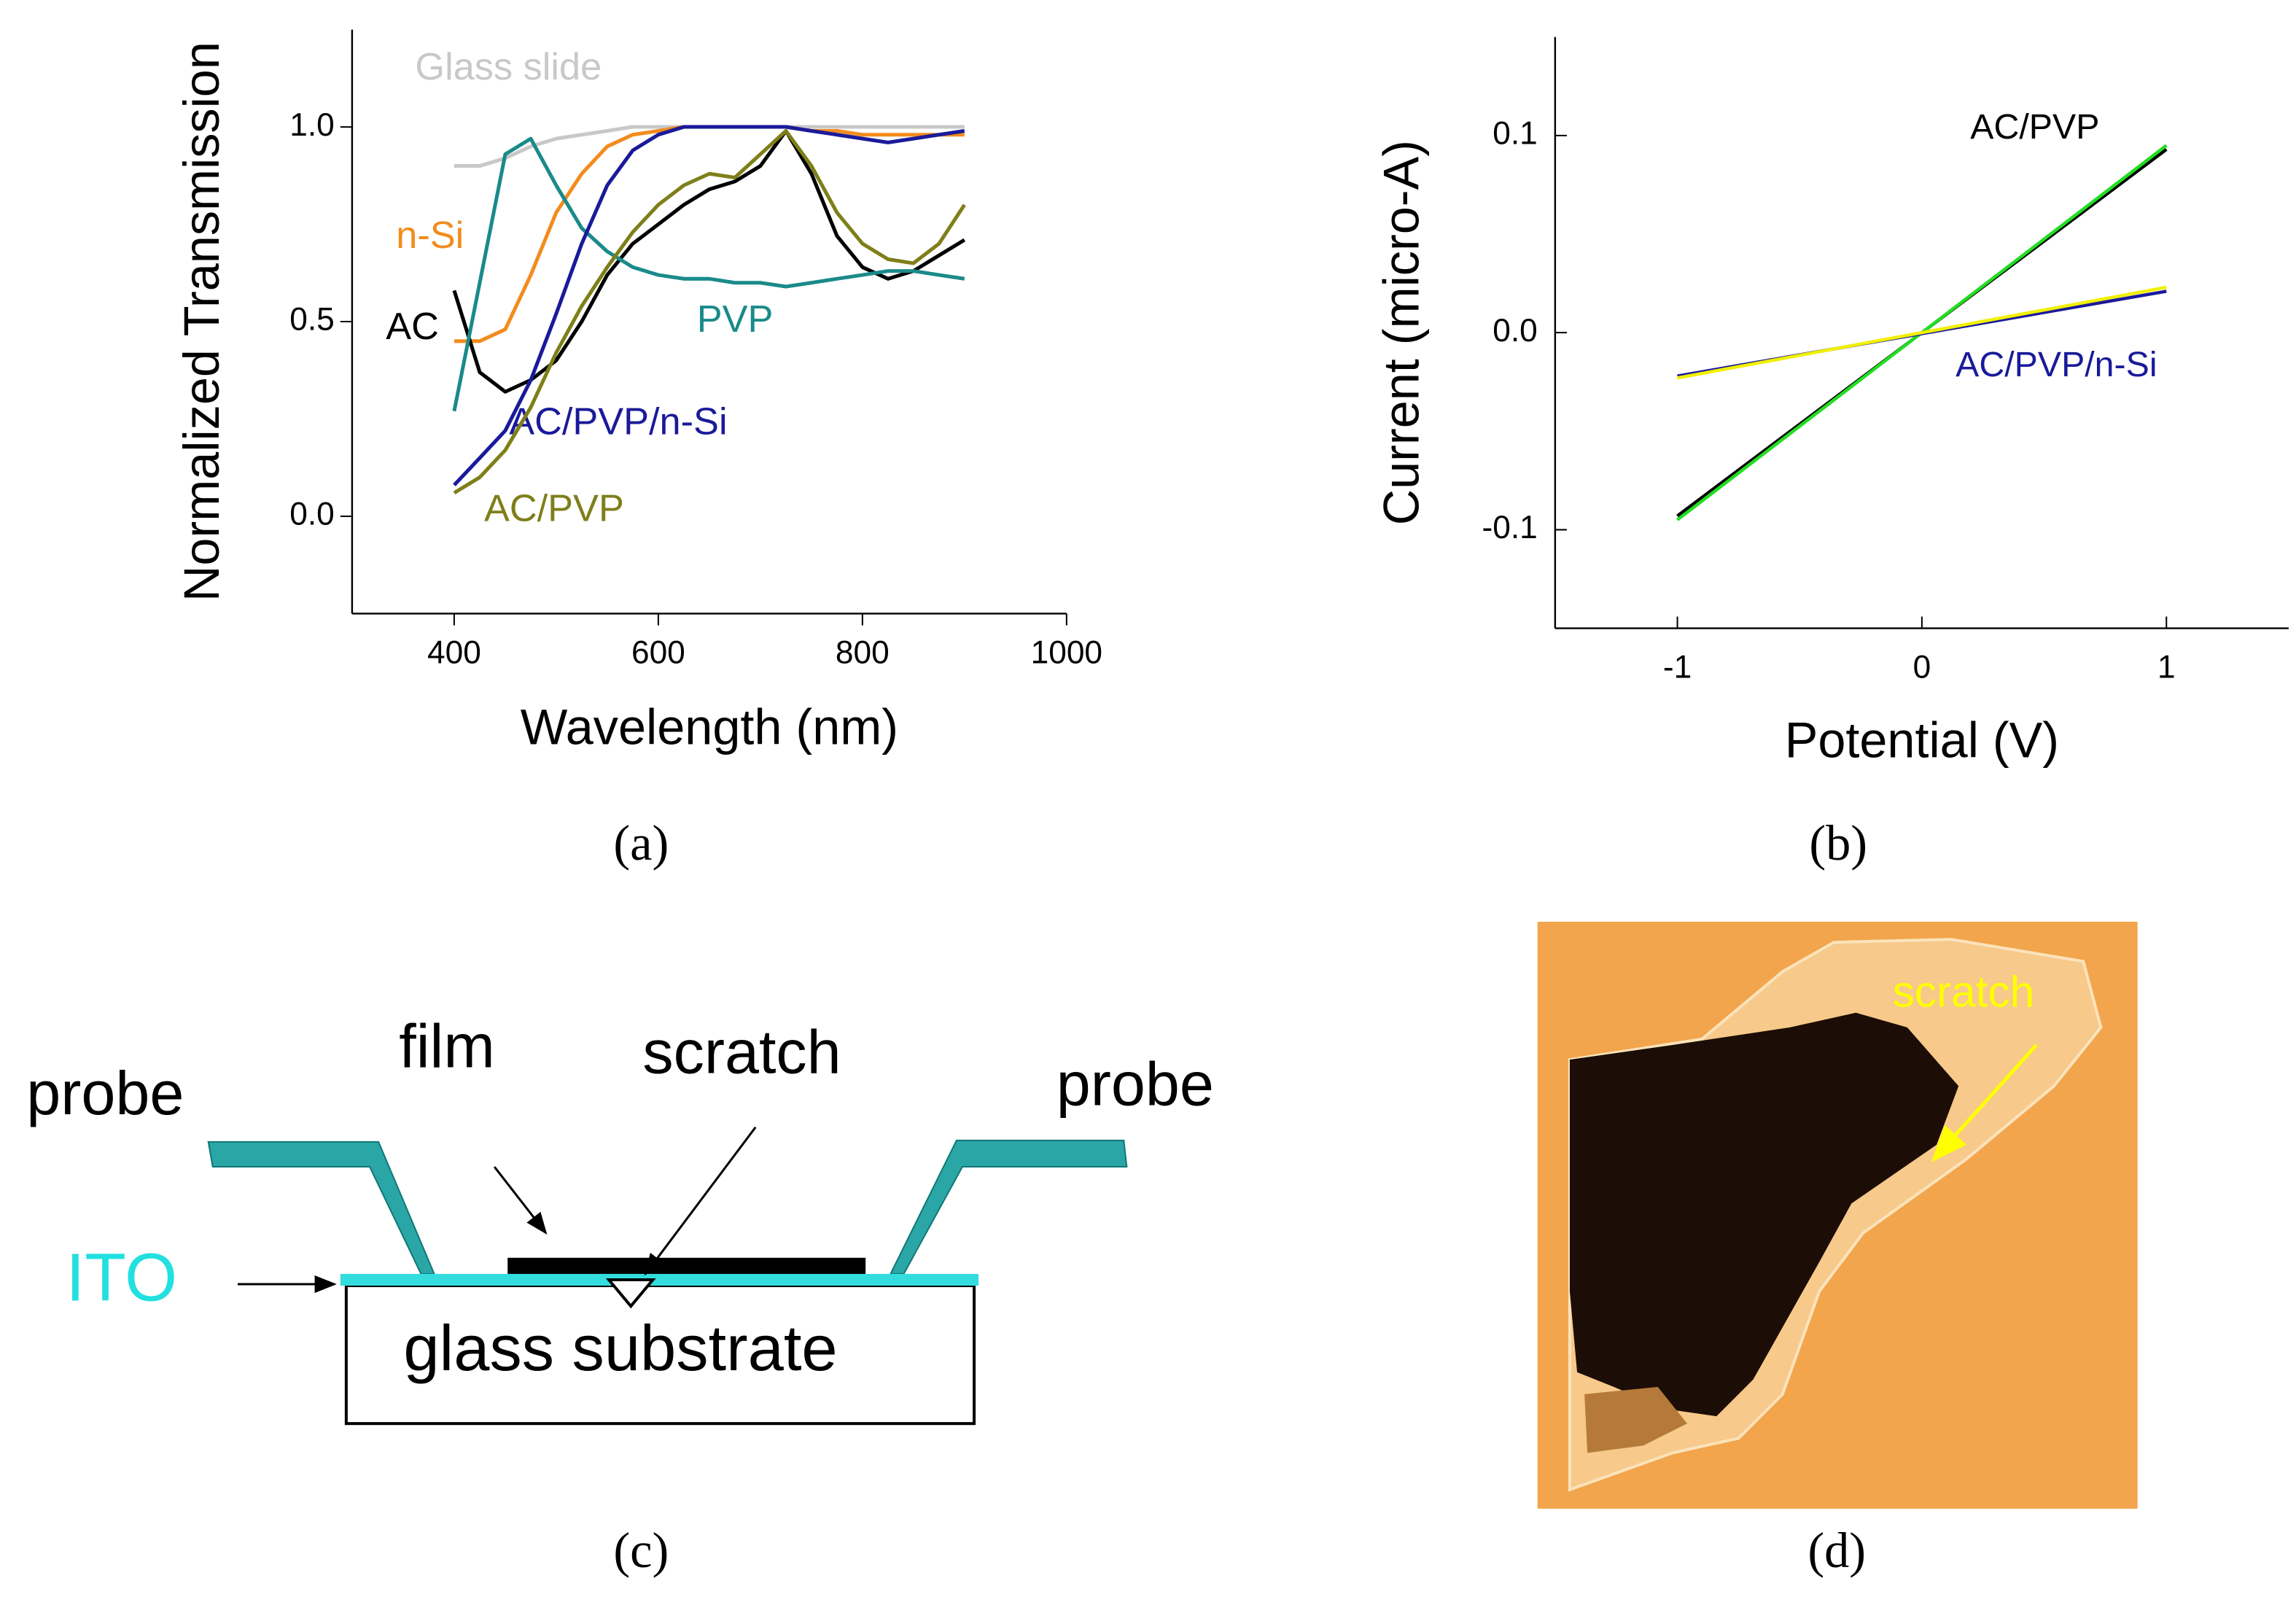 This screenshot has height=1597, width=2296. What do you see at coordinates (630, 1293) in the screenshot?
I see `scratch-groove` at bounding box center [630, 1293].